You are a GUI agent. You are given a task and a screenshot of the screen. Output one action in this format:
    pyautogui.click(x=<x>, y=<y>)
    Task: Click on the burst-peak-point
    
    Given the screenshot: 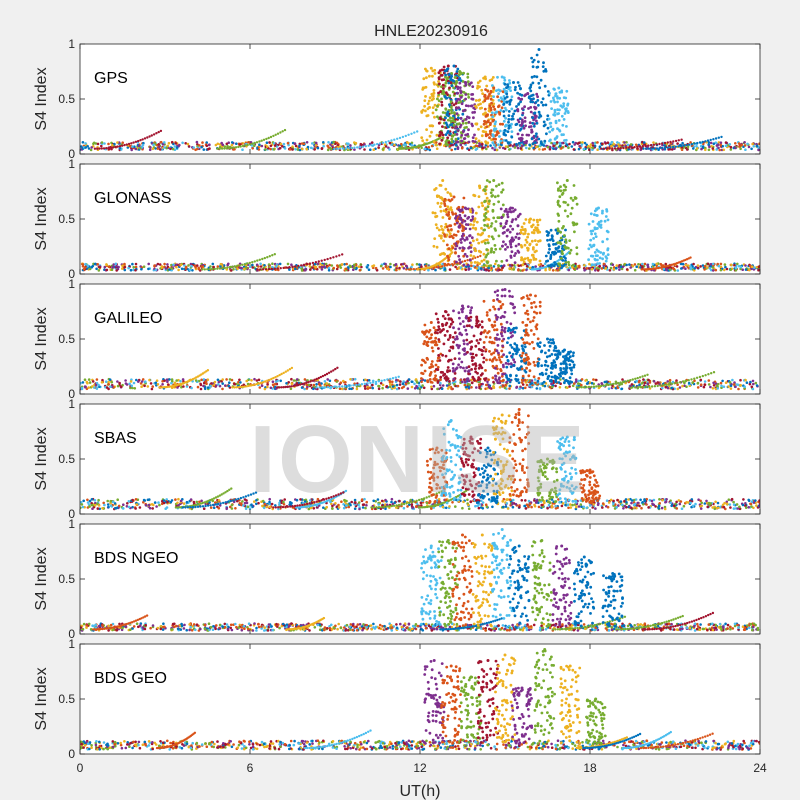 What is the action you would take?
    pyautogui.click(x=445, y=77)
    